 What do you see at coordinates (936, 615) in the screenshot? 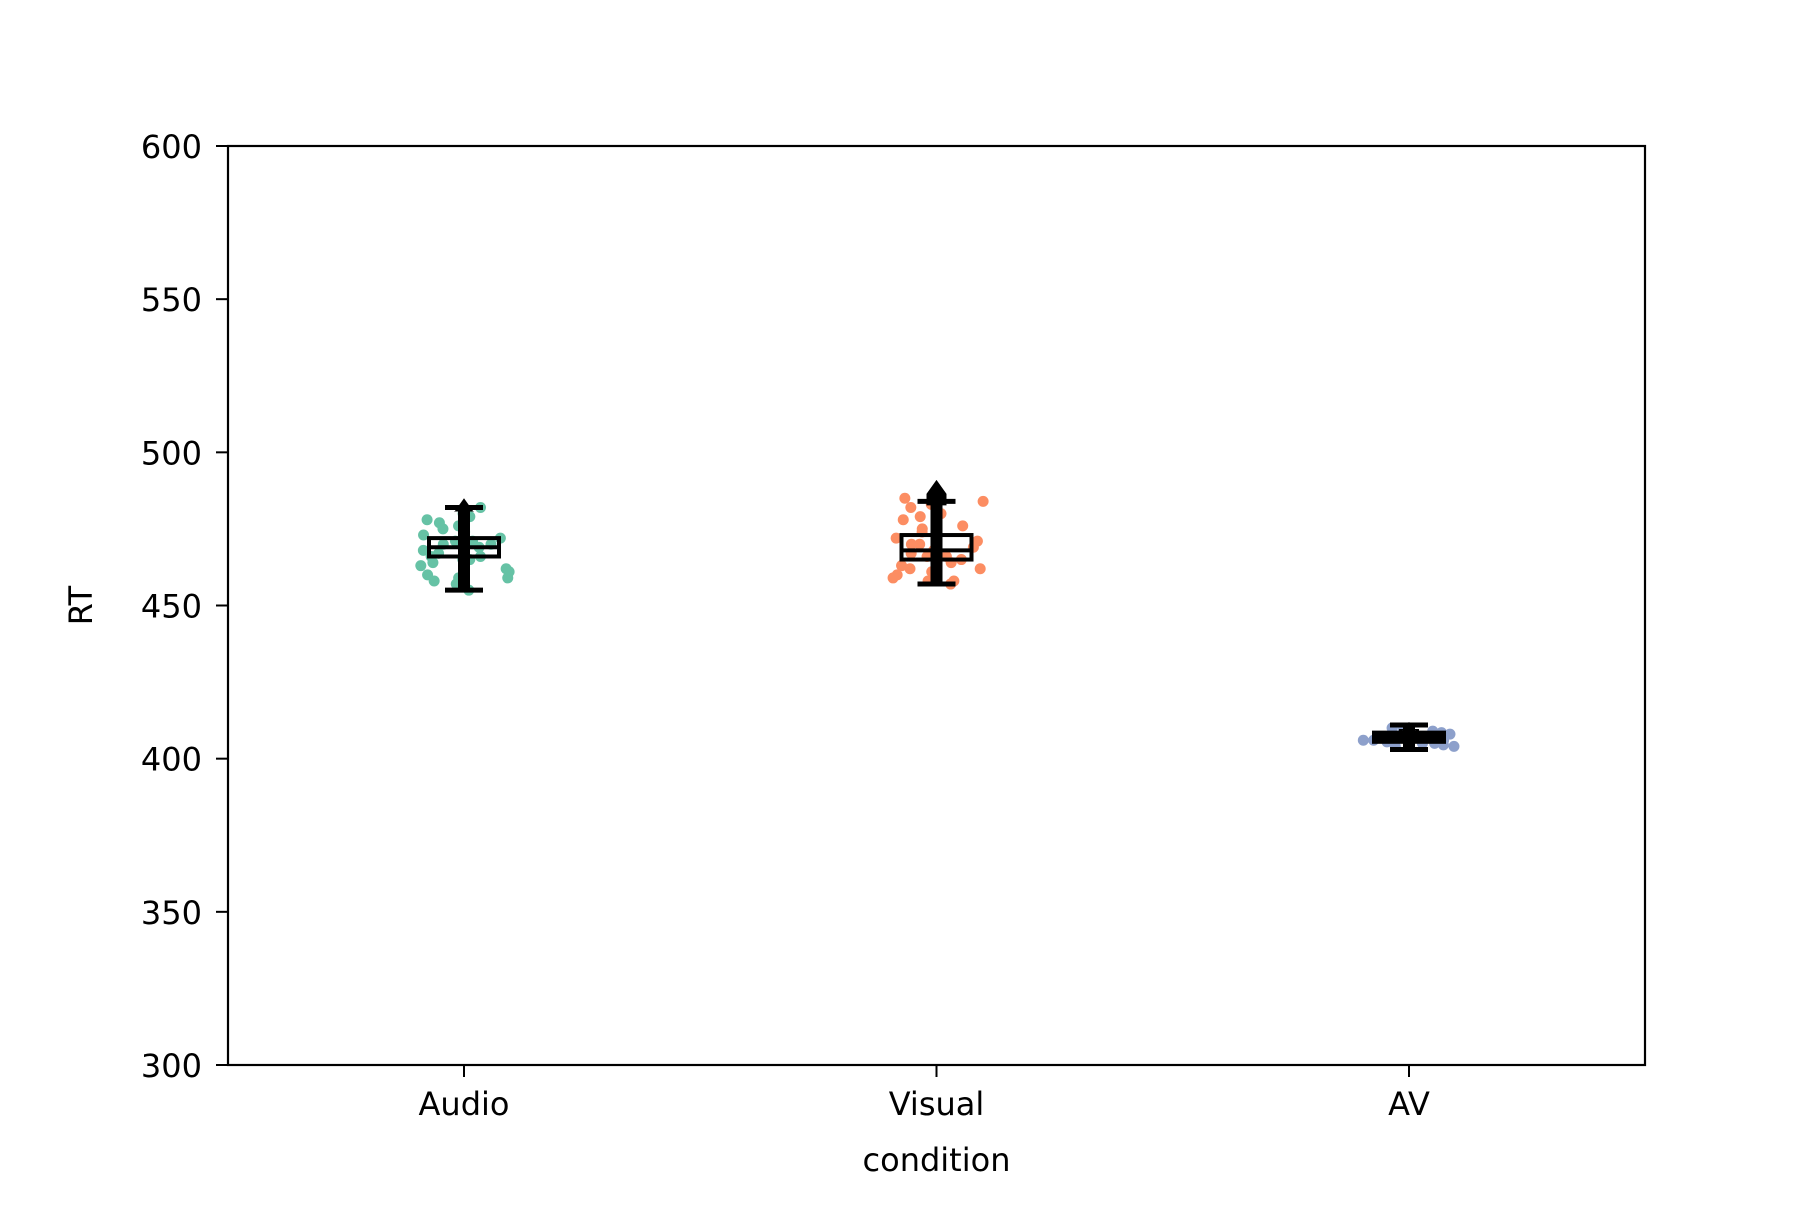
I see `boxes-layer` at bounding box center [936, 615].